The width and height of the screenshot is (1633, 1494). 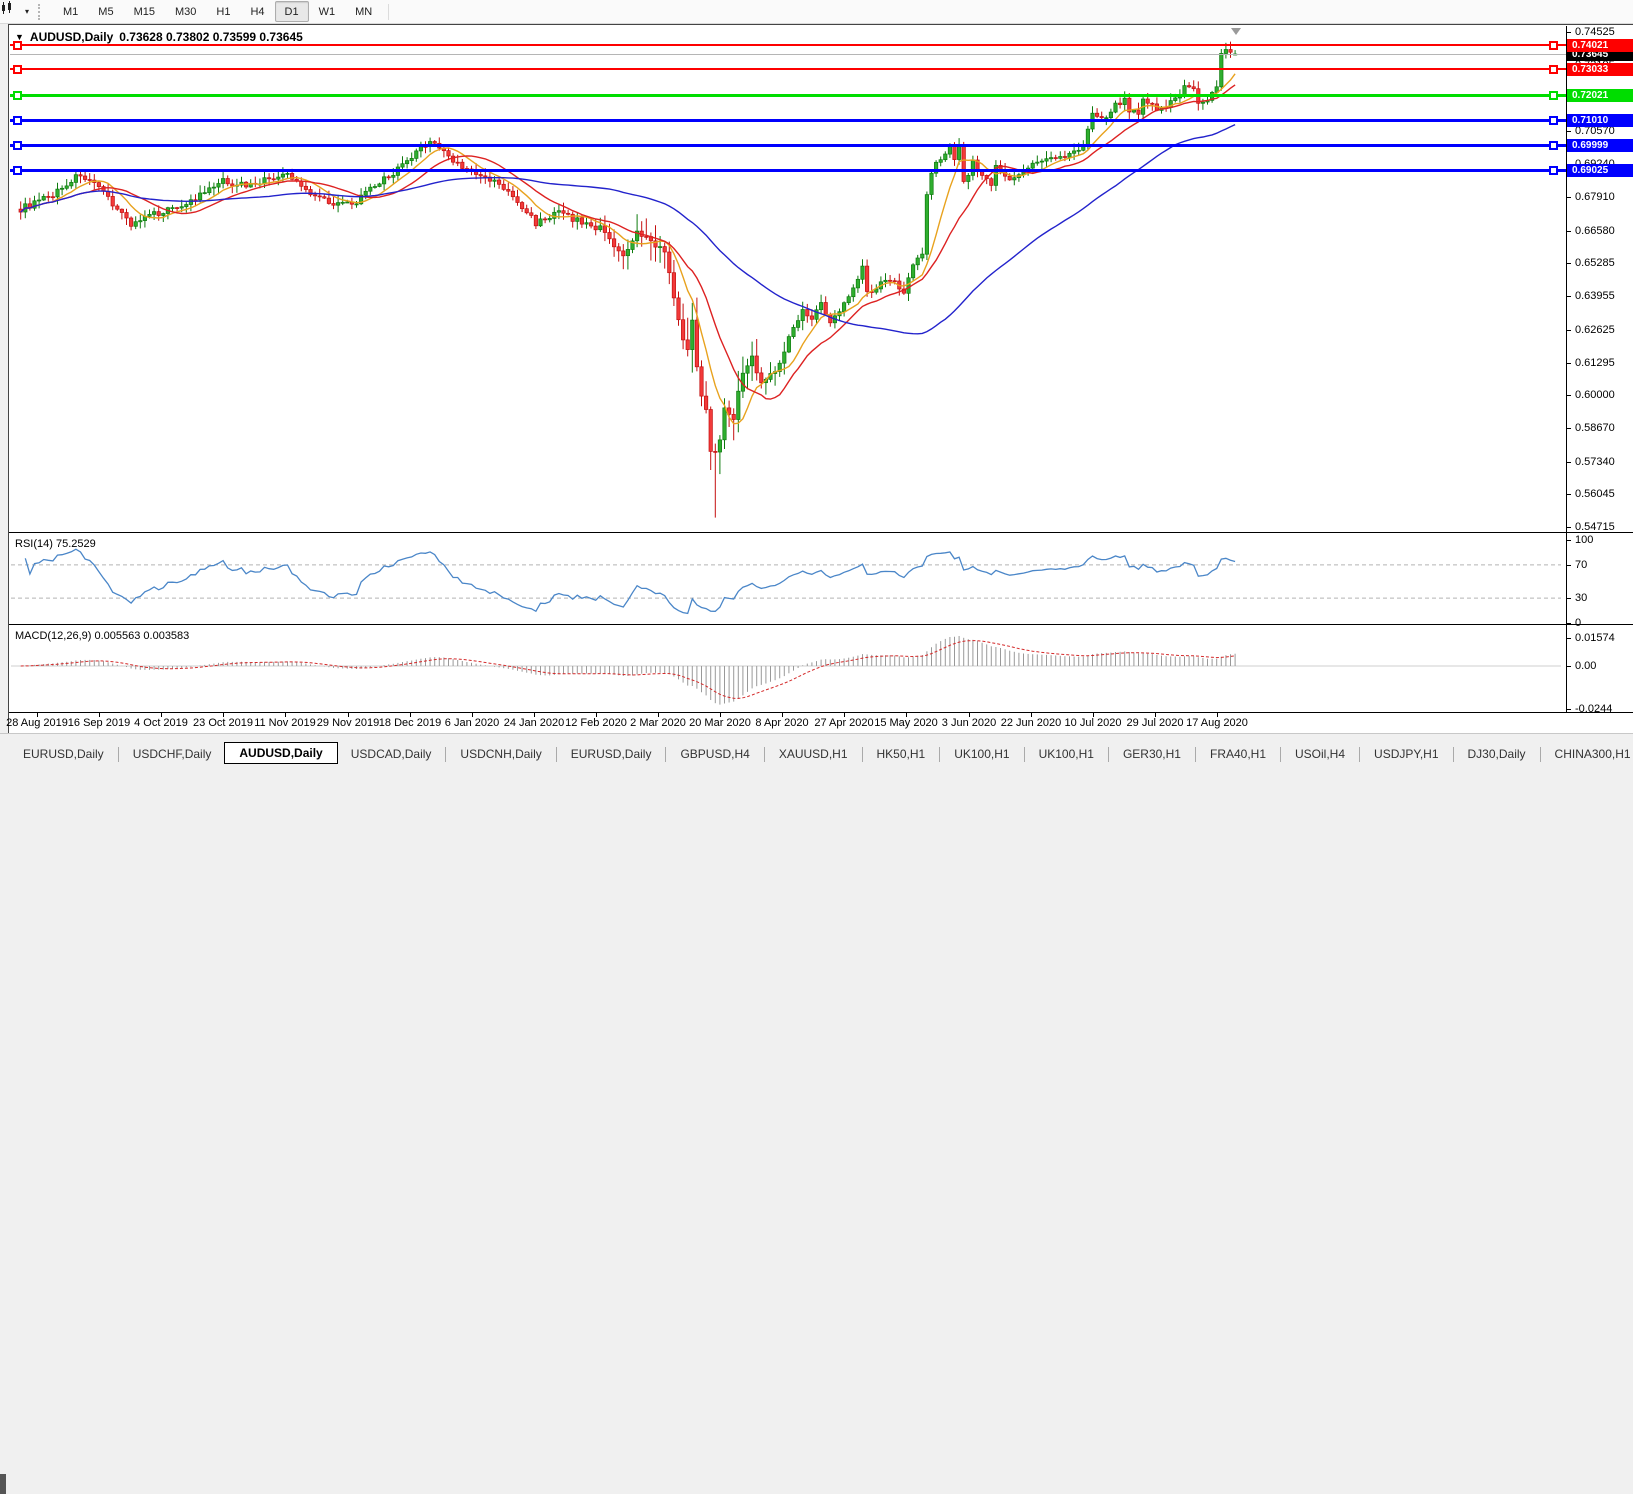 What do you see at coordinates (1578, 623) in the screenshot?
I see `rsi-tick-label: 0` at bounding box center [1578, 623].